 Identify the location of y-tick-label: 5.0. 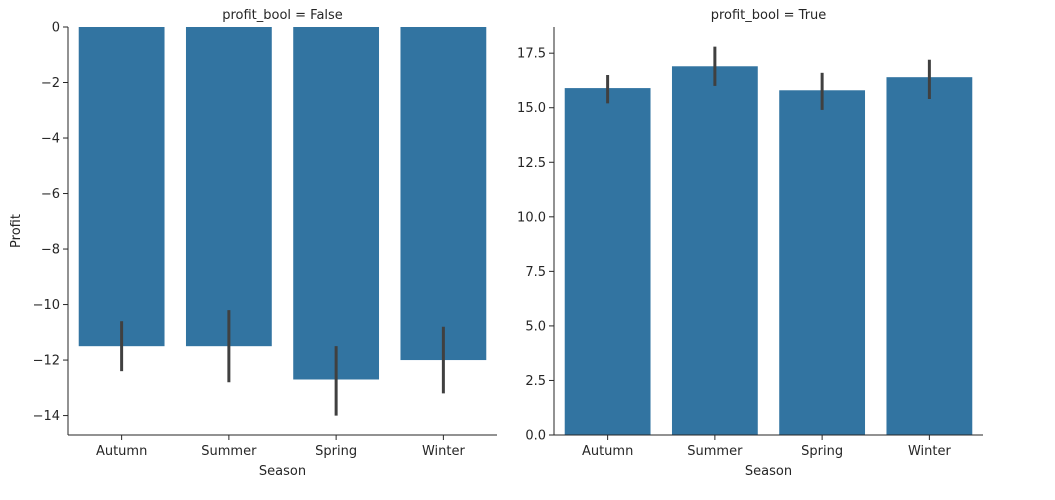
(535, 326).